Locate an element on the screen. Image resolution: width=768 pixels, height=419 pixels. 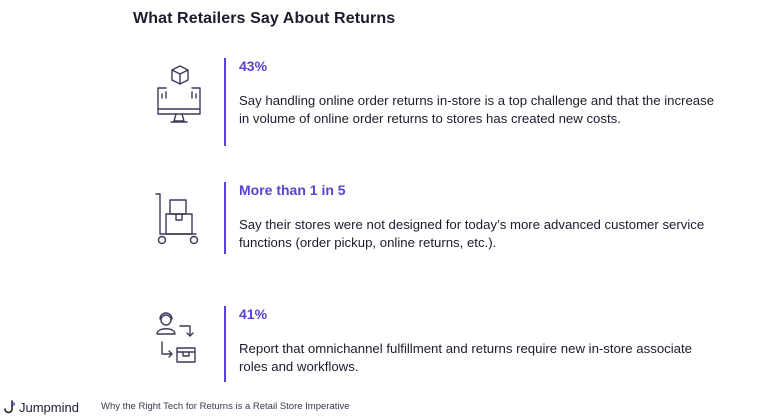
stat-value: 41% is located at coordinates (253, 314).